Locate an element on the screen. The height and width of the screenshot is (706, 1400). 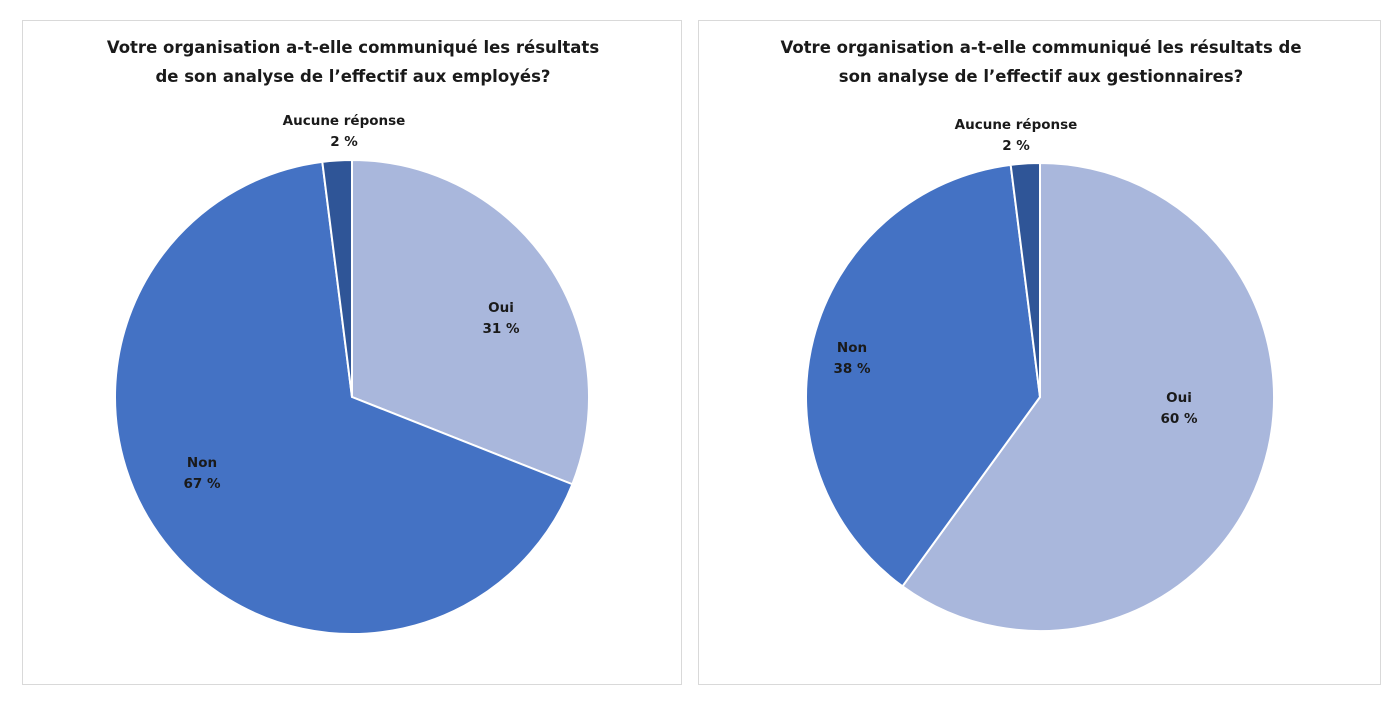
slice-value-non: 38 % is located at coordinates (851, 369).